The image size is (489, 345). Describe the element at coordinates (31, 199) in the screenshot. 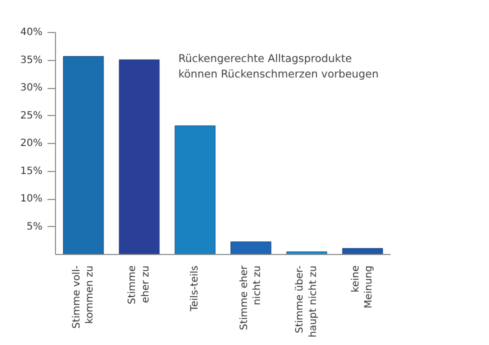

I see `y-tick-label: 10%` at that location.